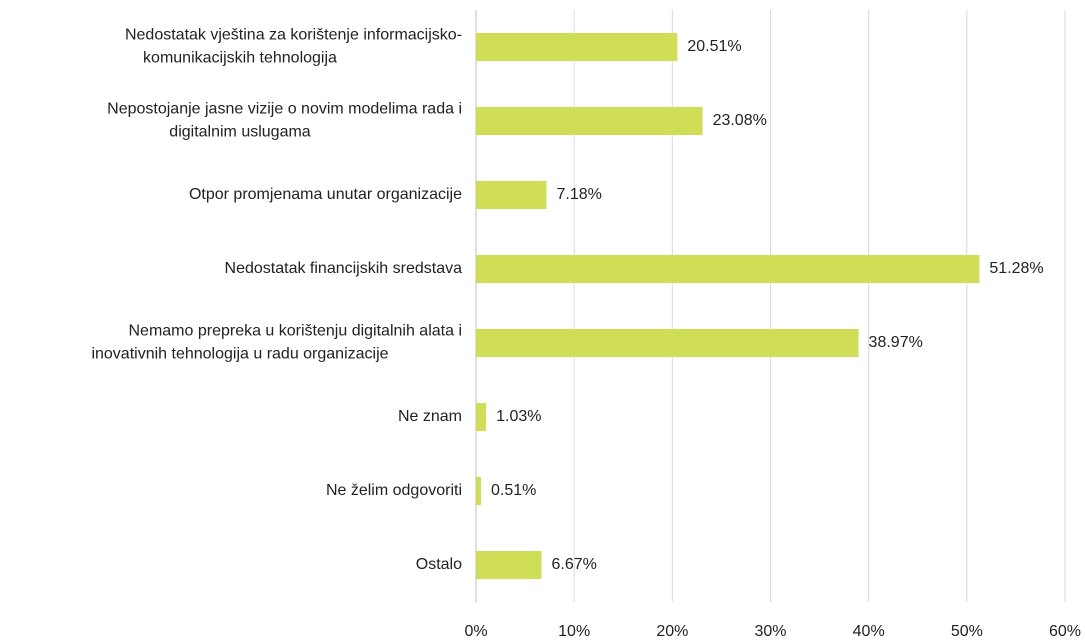 The height and width of the screenshot is (642, 1085). Describe the element at coordinates (518, 416) in the screenshot. I see `data-label: 1.03%` at that location.